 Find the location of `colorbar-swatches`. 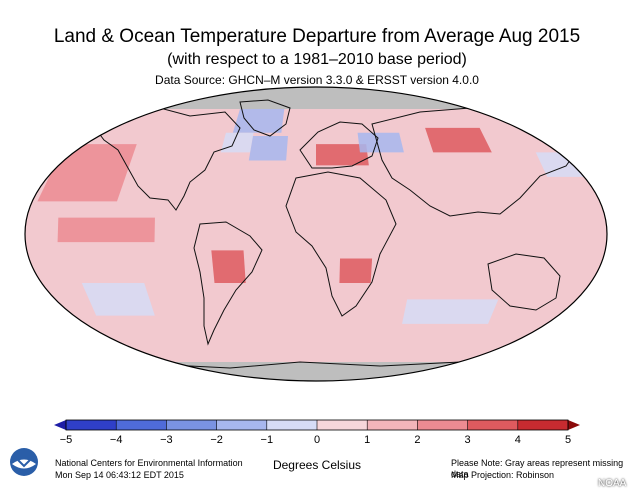

colorbar-swatches is located at coordinates (317, 425).